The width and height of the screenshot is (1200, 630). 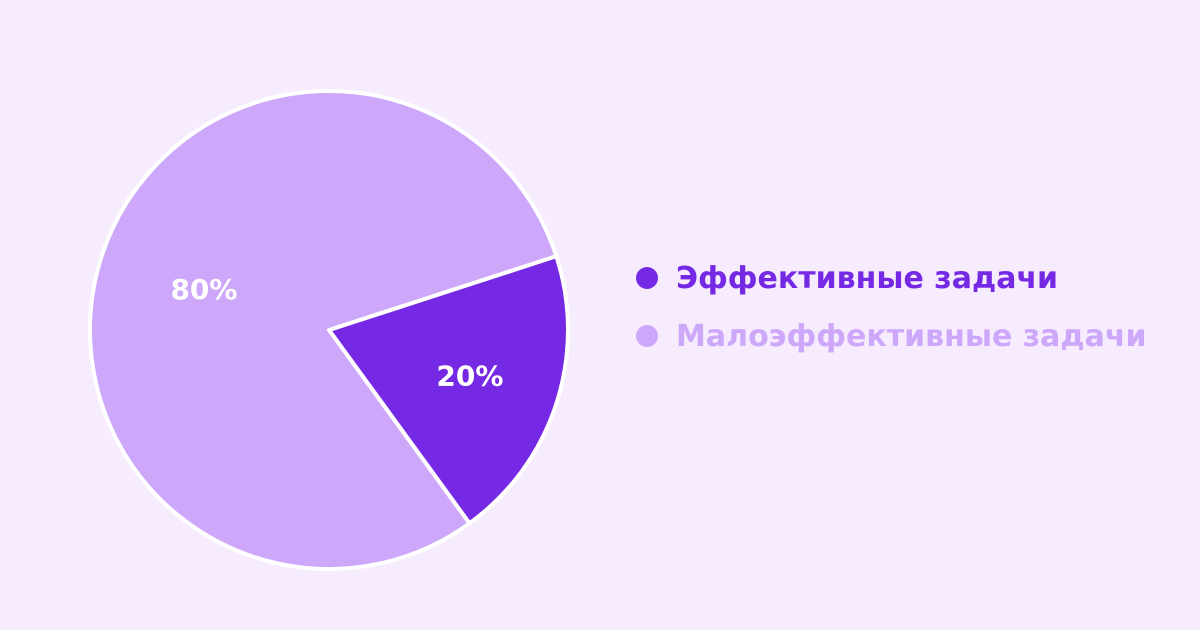 I want to click on slice-label-low-effective: 80%, so click(x=203, y=289).